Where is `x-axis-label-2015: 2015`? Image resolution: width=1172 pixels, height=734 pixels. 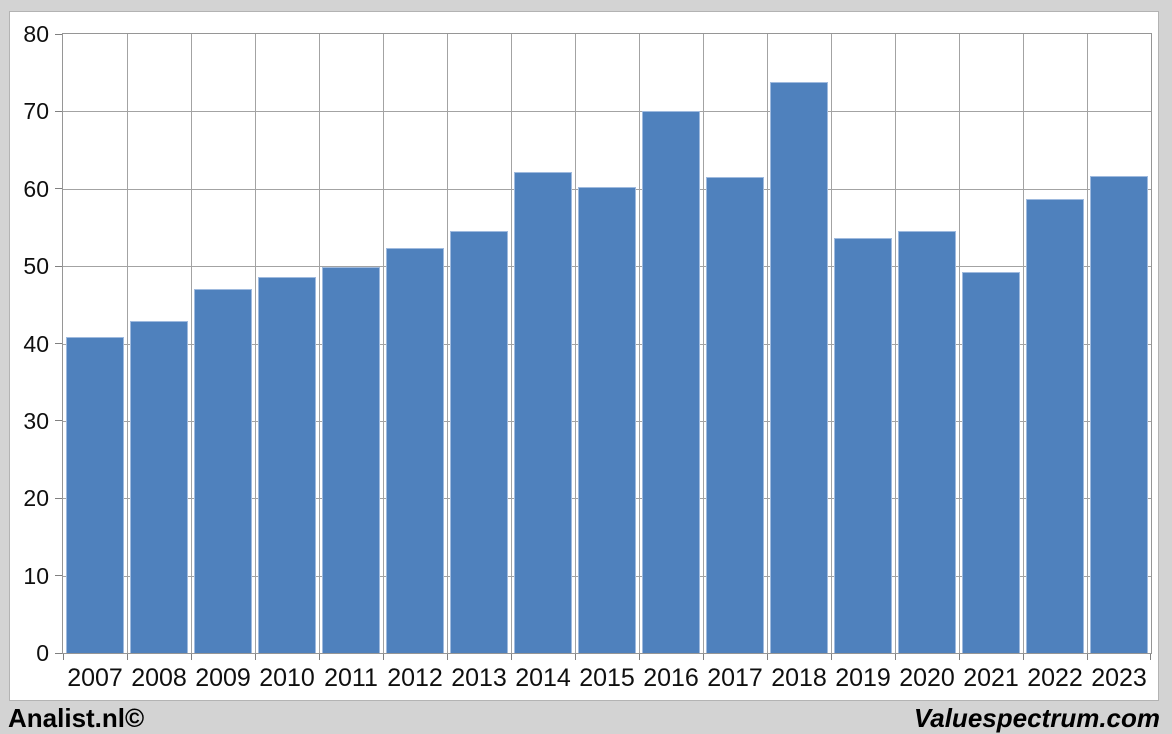 x-axis-label-2015: 2015 is located at coordinates (607, 678).